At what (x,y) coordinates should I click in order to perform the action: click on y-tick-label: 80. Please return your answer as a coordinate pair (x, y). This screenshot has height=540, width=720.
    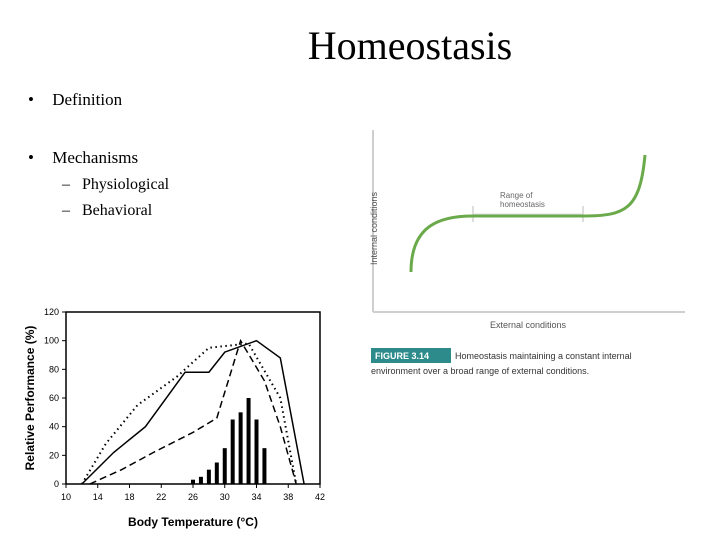
    Looking at the image, I should click on (54, 369).